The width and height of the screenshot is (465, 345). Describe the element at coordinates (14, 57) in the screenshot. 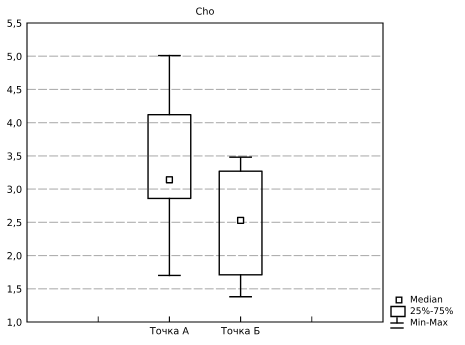

I see `y-tick-label: 5,0` at that location.